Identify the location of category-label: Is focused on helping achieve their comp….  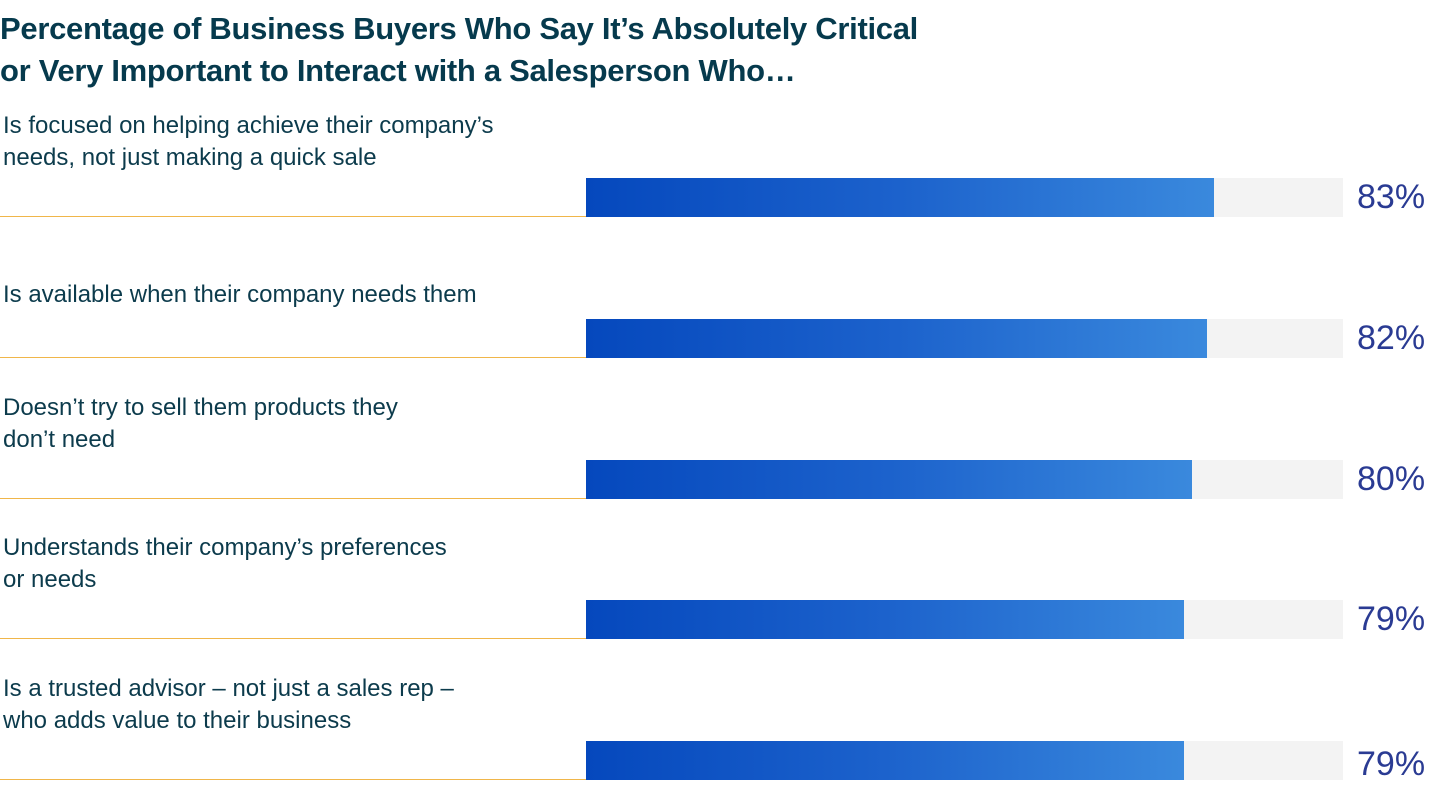
(283, 142).